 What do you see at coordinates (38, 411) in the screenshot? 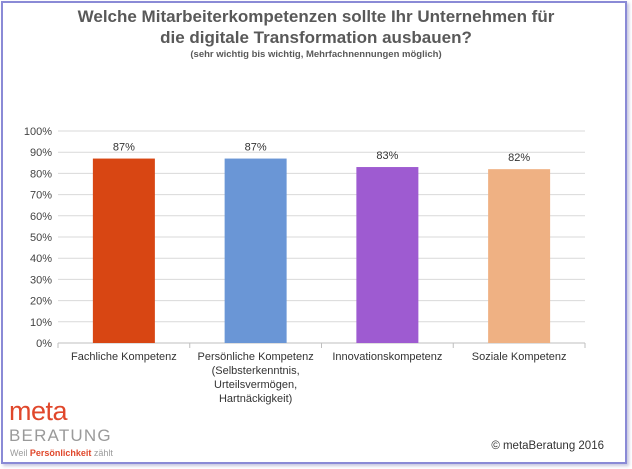
I see `logo-meta: meta` at bounding box center [38, 411].